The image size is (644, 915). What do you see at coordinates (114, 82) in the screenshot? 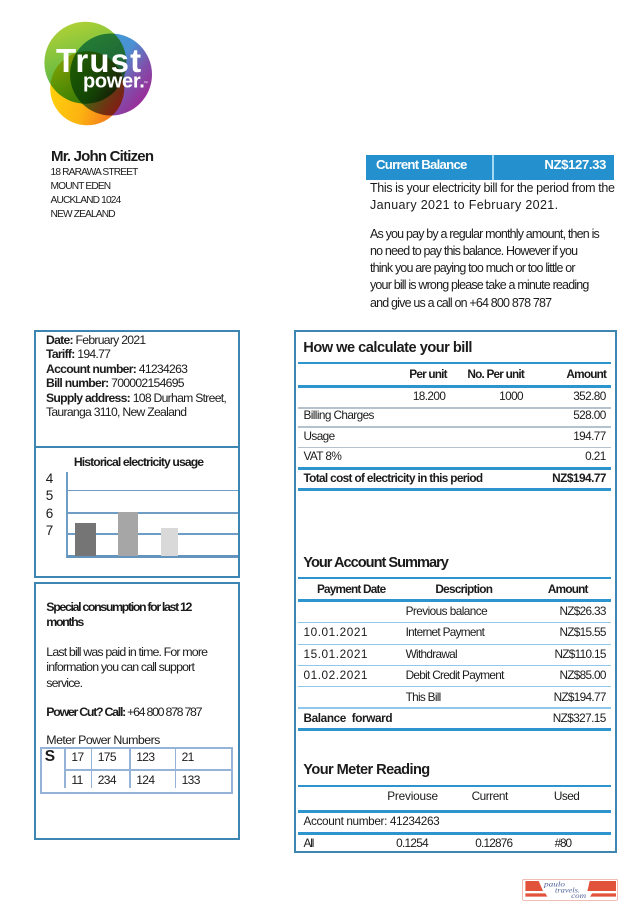
I see `svg-text: power.` at bounding box center [114, 82].